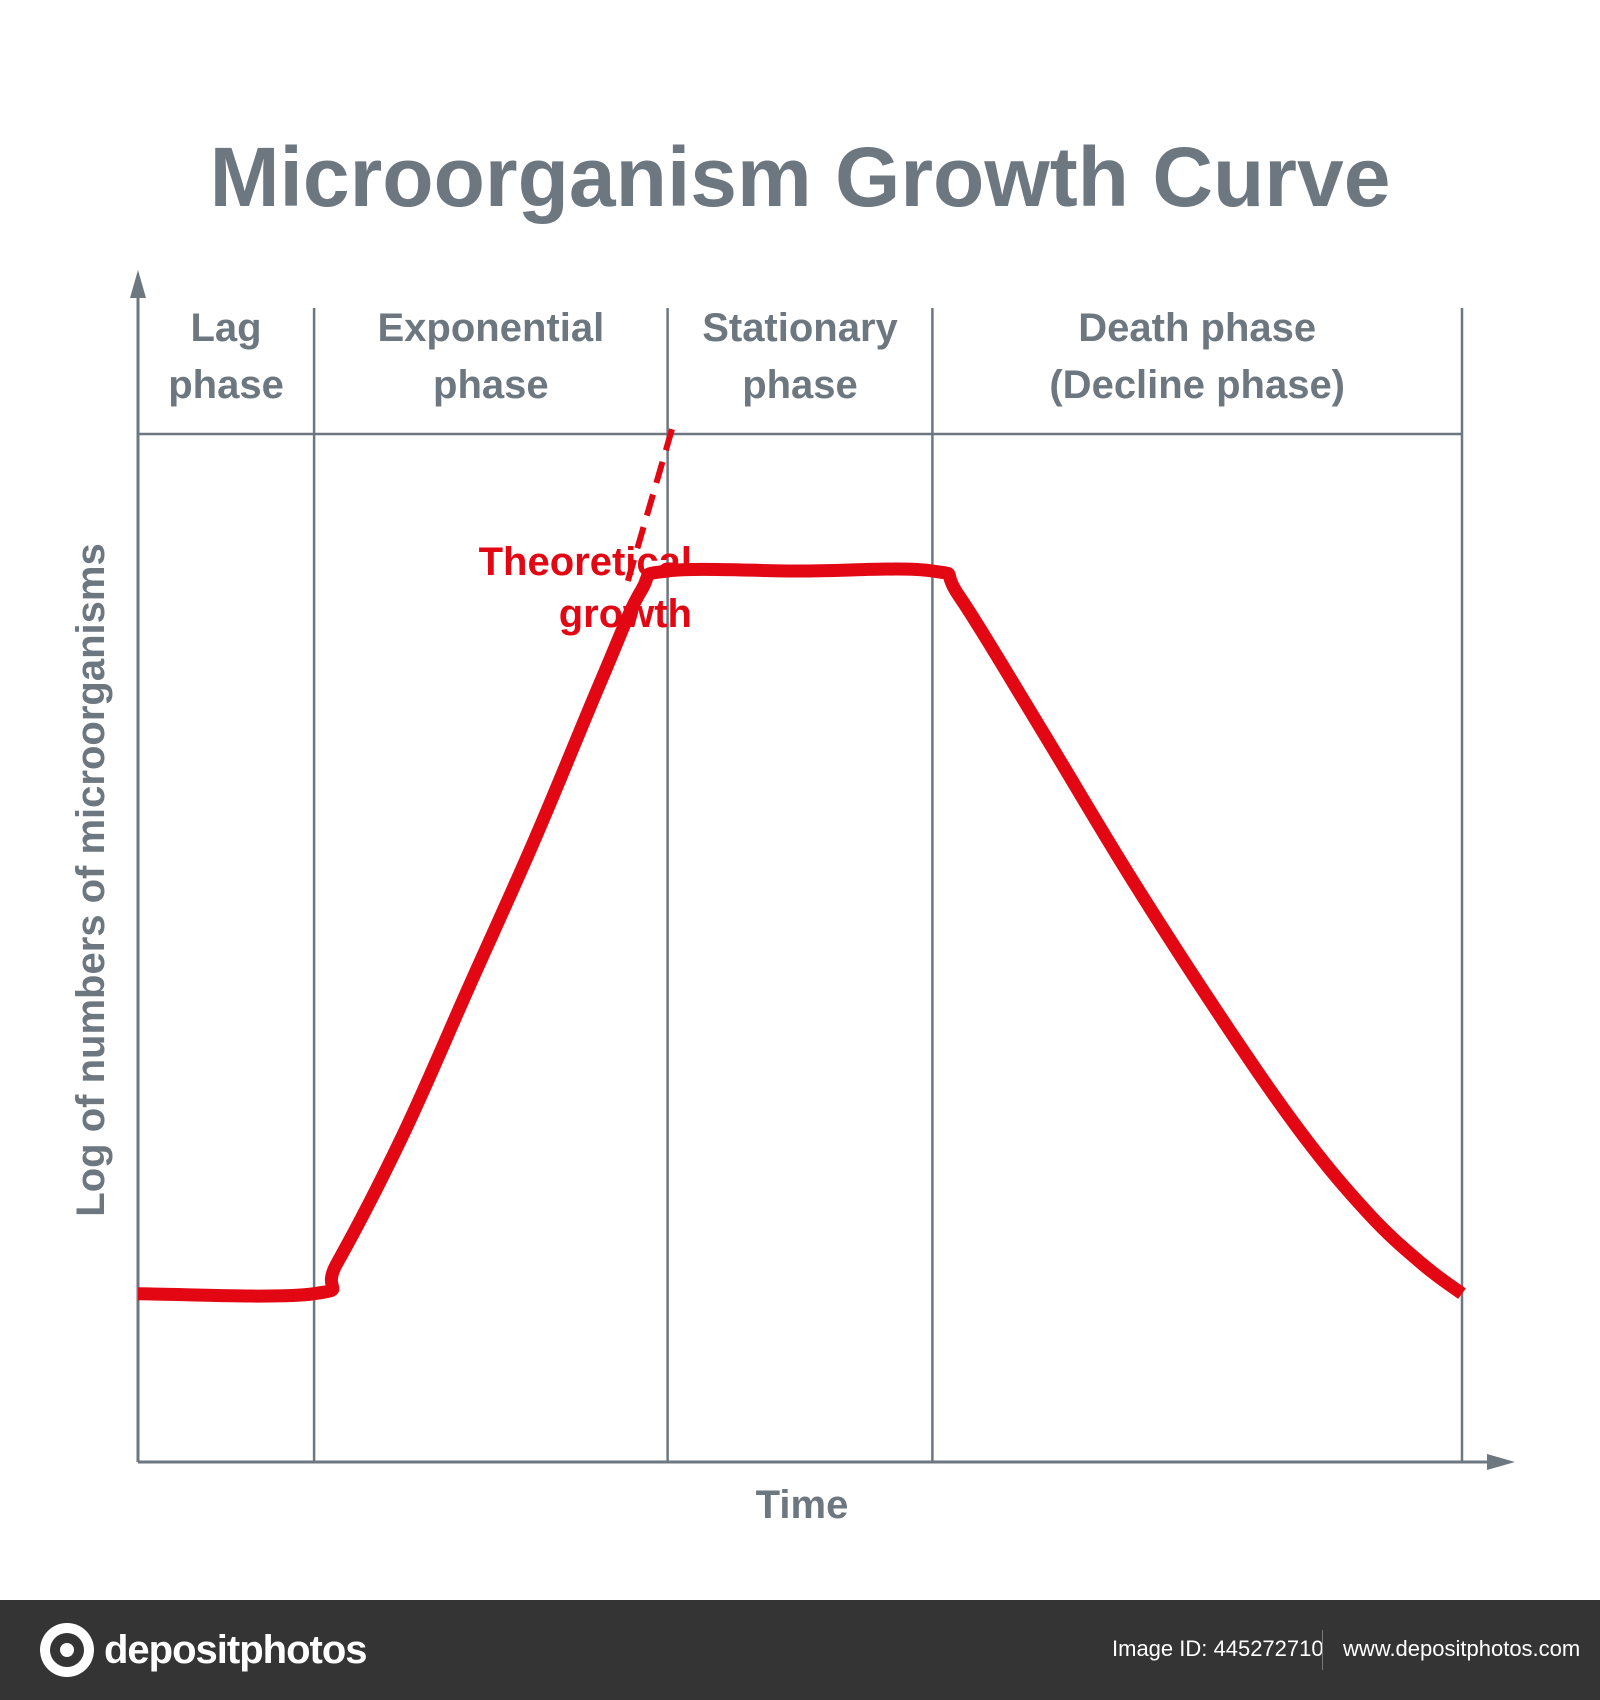  Describe the element at coordinates (1501, 1462) in the screenshot. I see `x-axis-arrow` at that location.